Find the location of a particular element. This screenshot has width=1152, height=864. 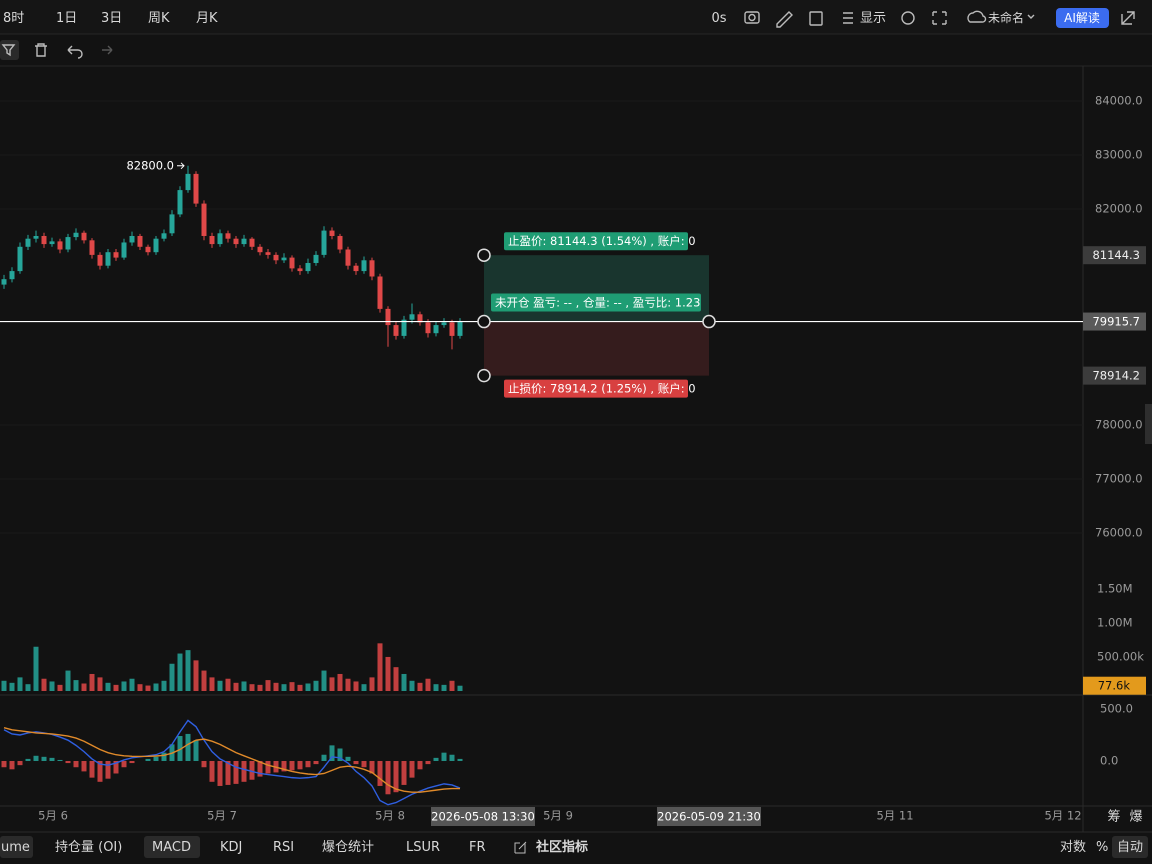

x-tick-label: 5月 11 is located at coordinates (894, 816).